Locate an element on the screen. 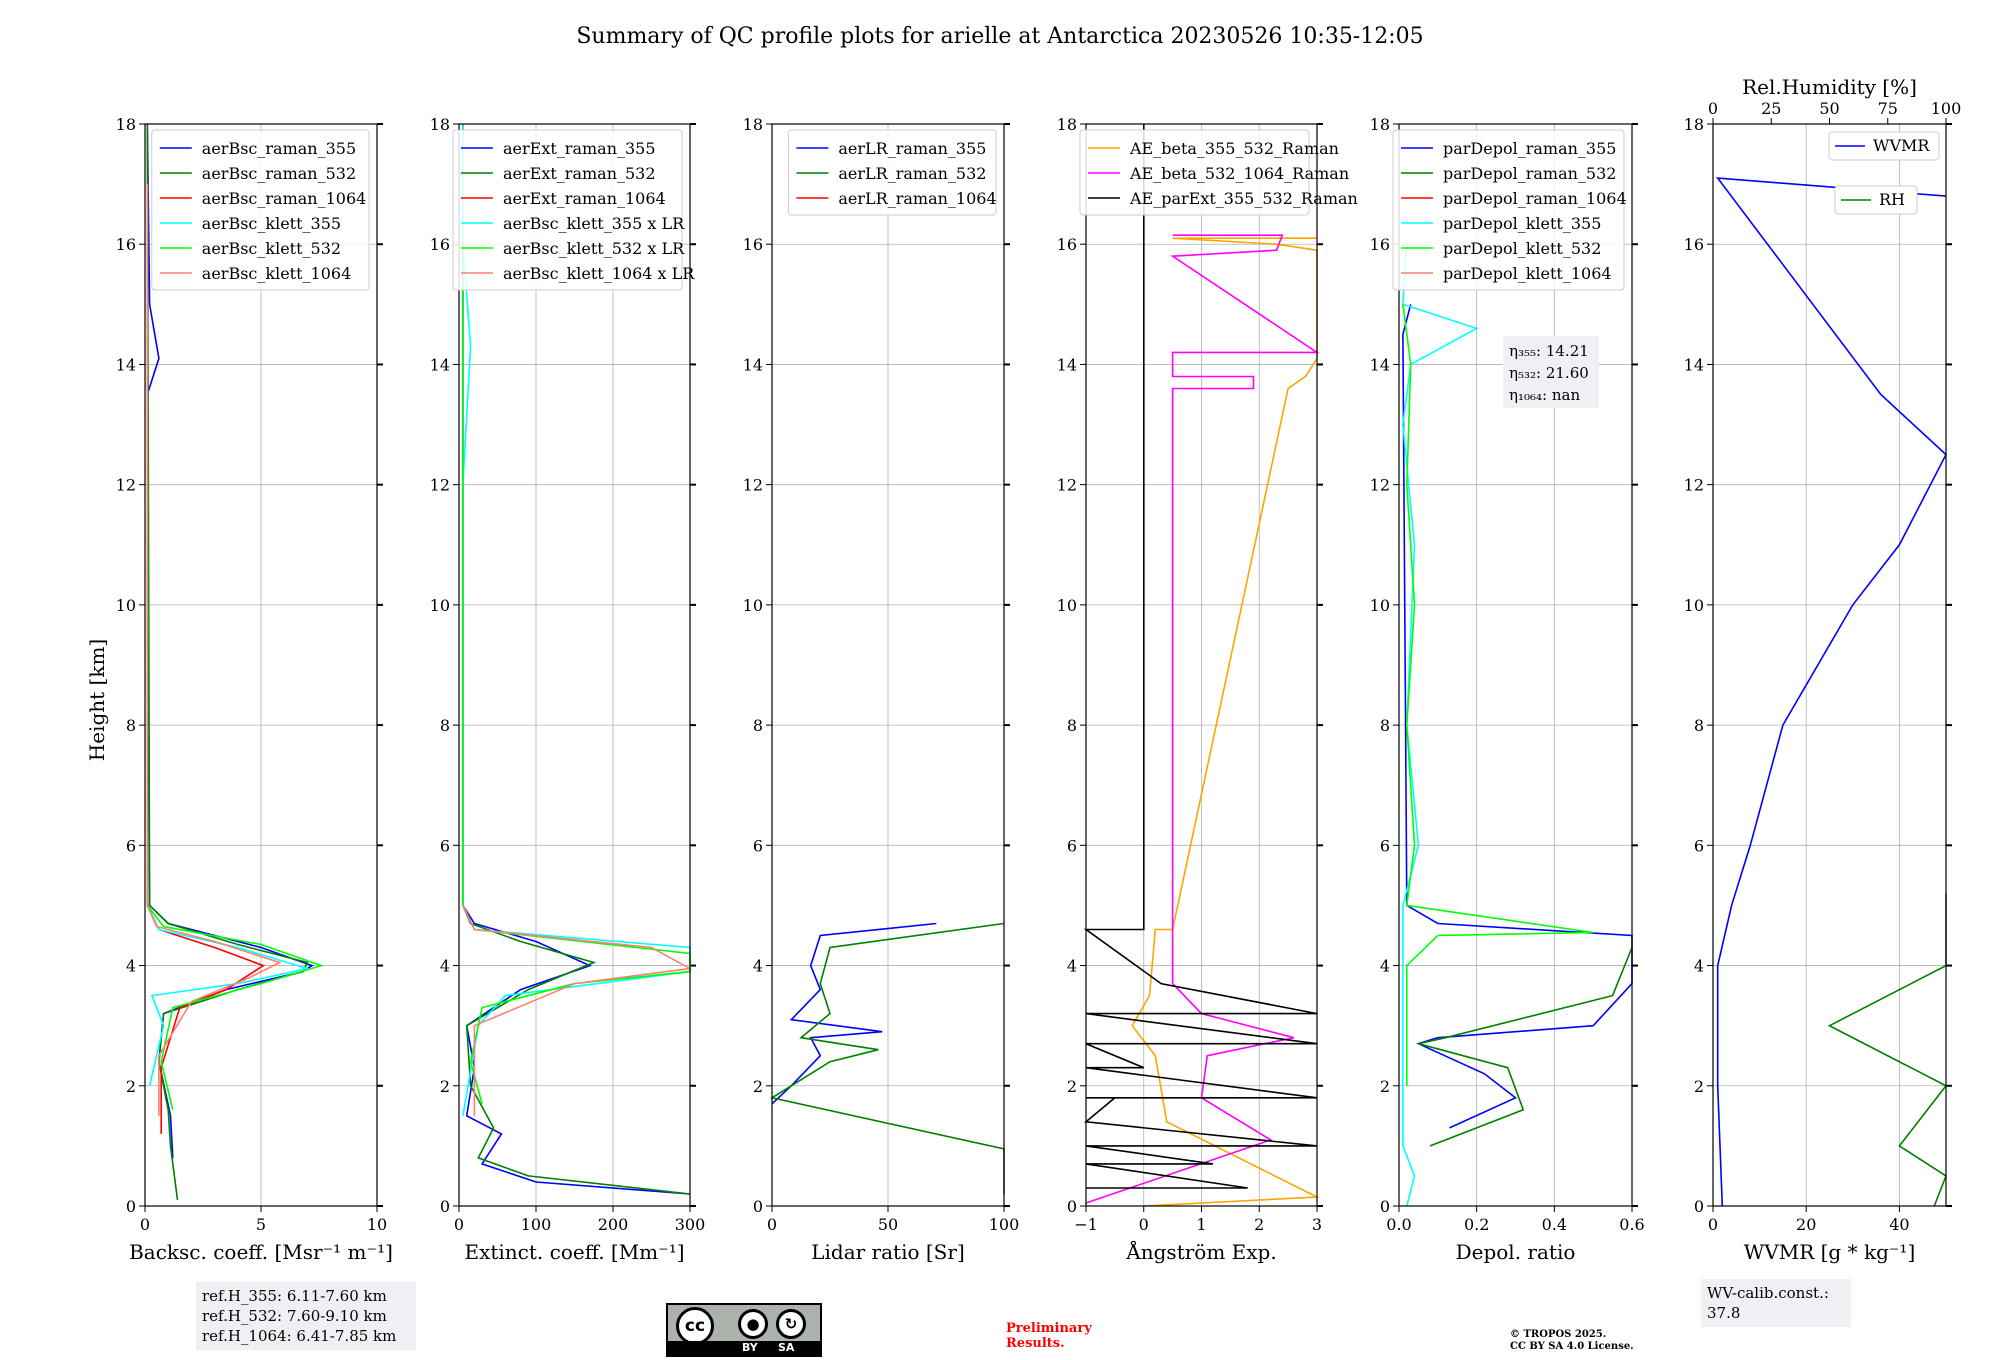 The image size is (2000, 1360). legend-entry: aerBsc_raman_355 is located at coordinates (279, 148).